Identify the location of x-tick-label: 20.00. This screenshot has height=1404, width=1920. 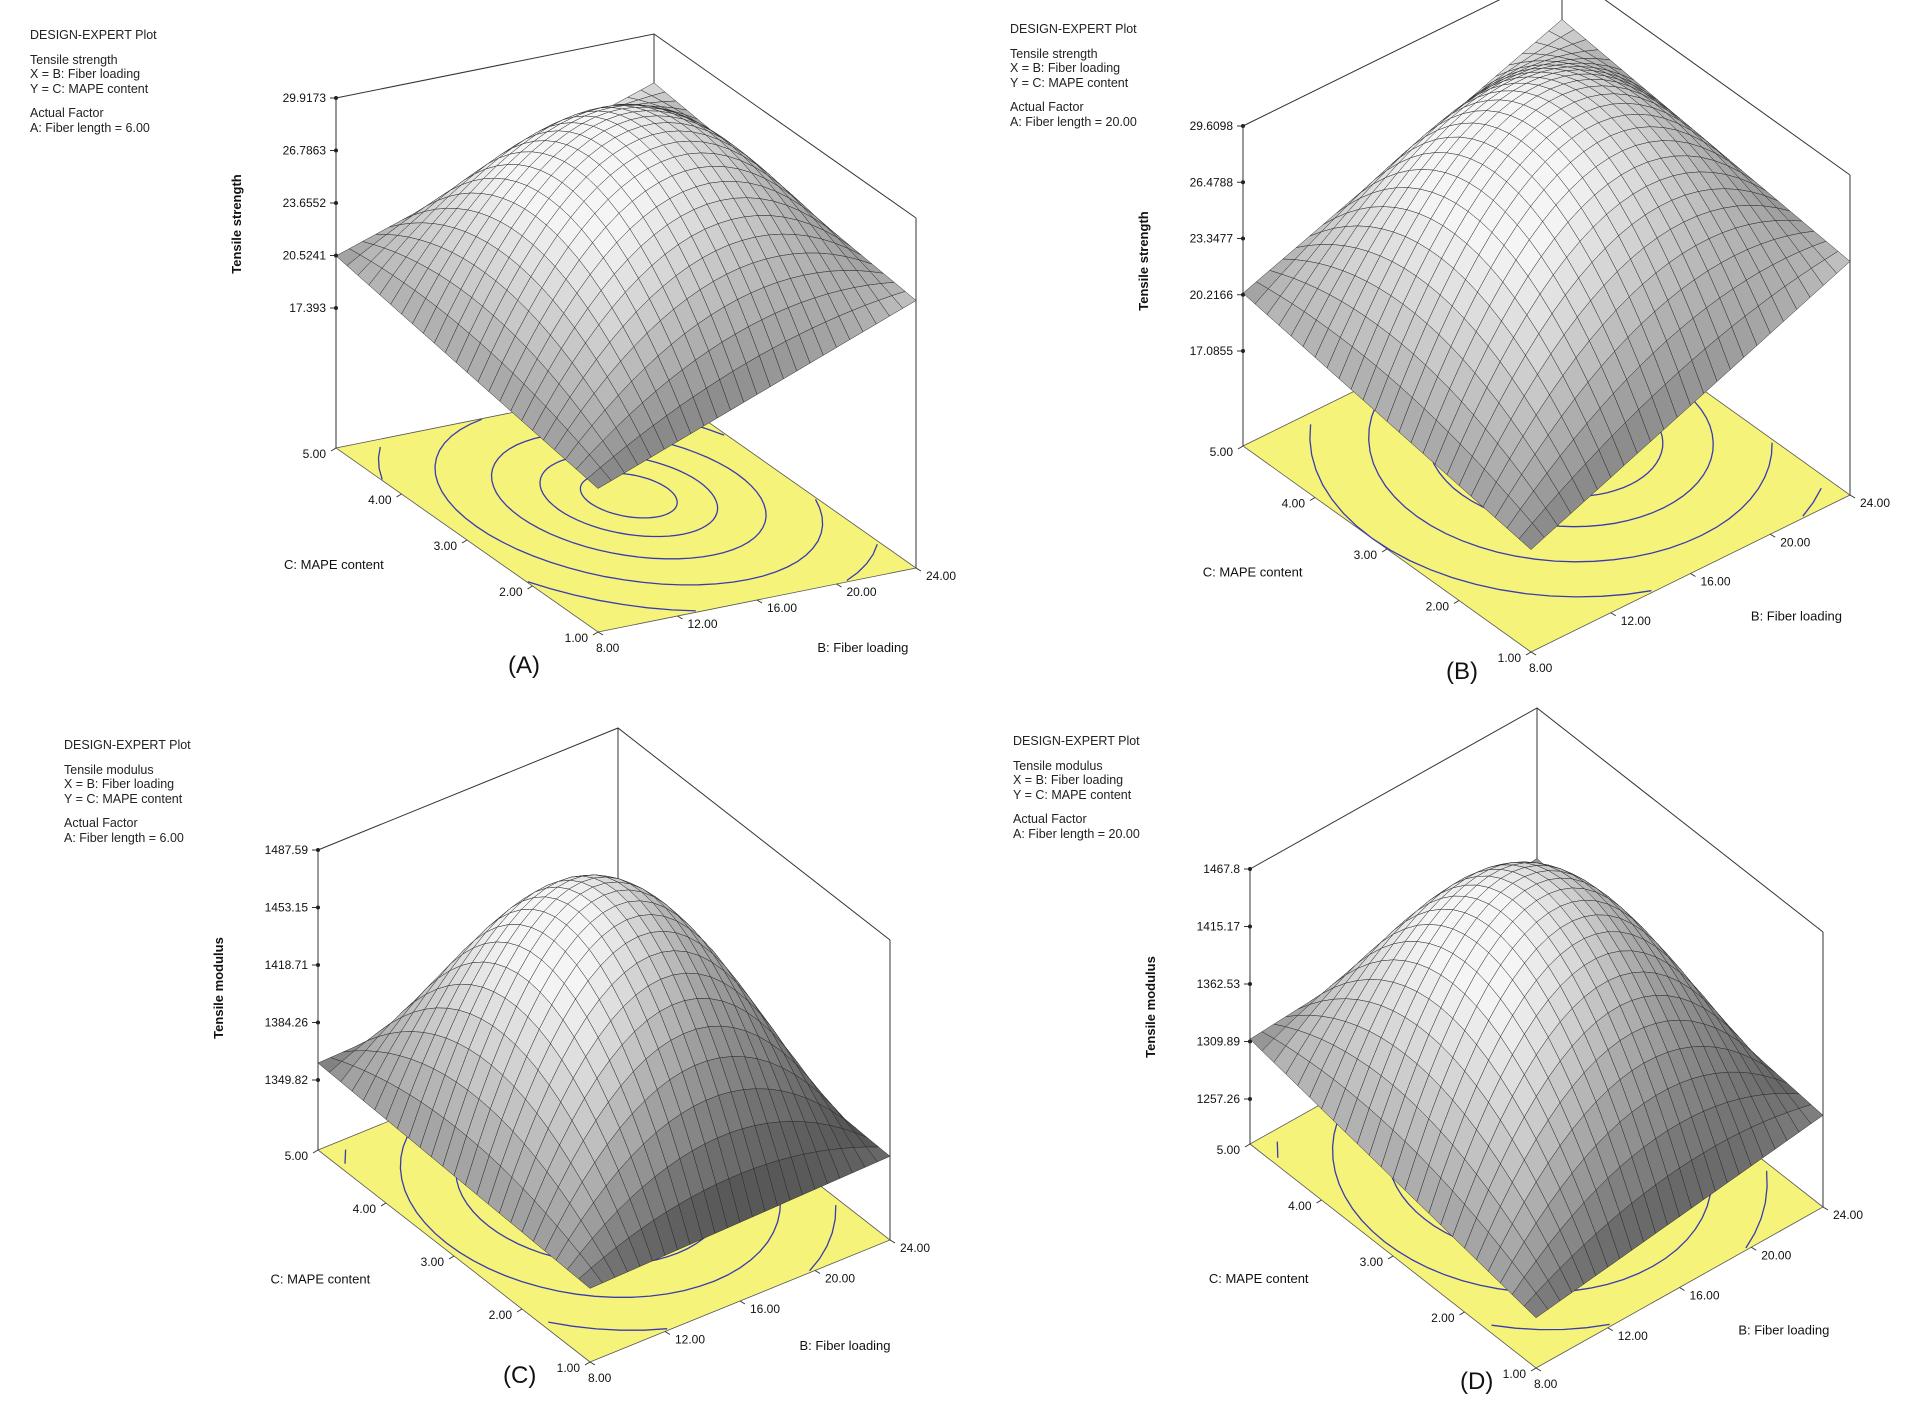
(1776, 1255).